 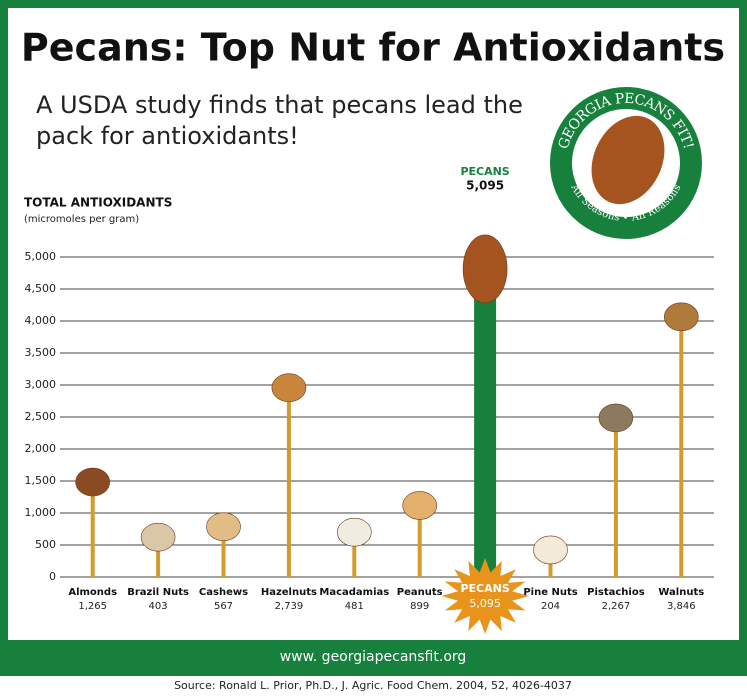 I want to click on value-label: 899, so click(x=419, y=606).